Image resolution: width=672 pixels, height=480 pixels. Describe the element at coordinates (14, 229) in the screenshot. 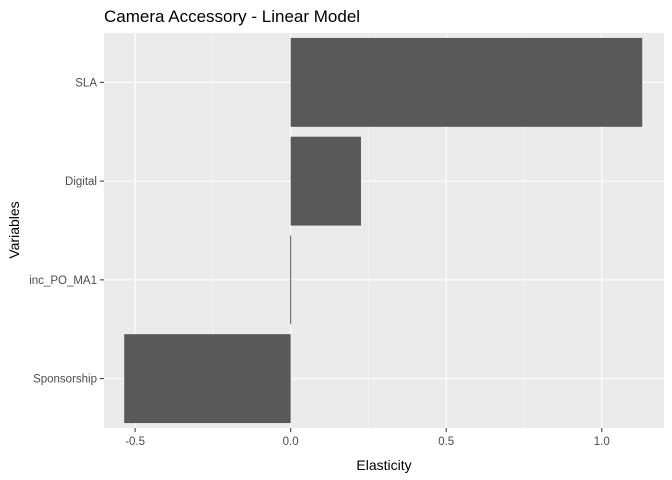

I see `y-axis-title: Variables` at that location.